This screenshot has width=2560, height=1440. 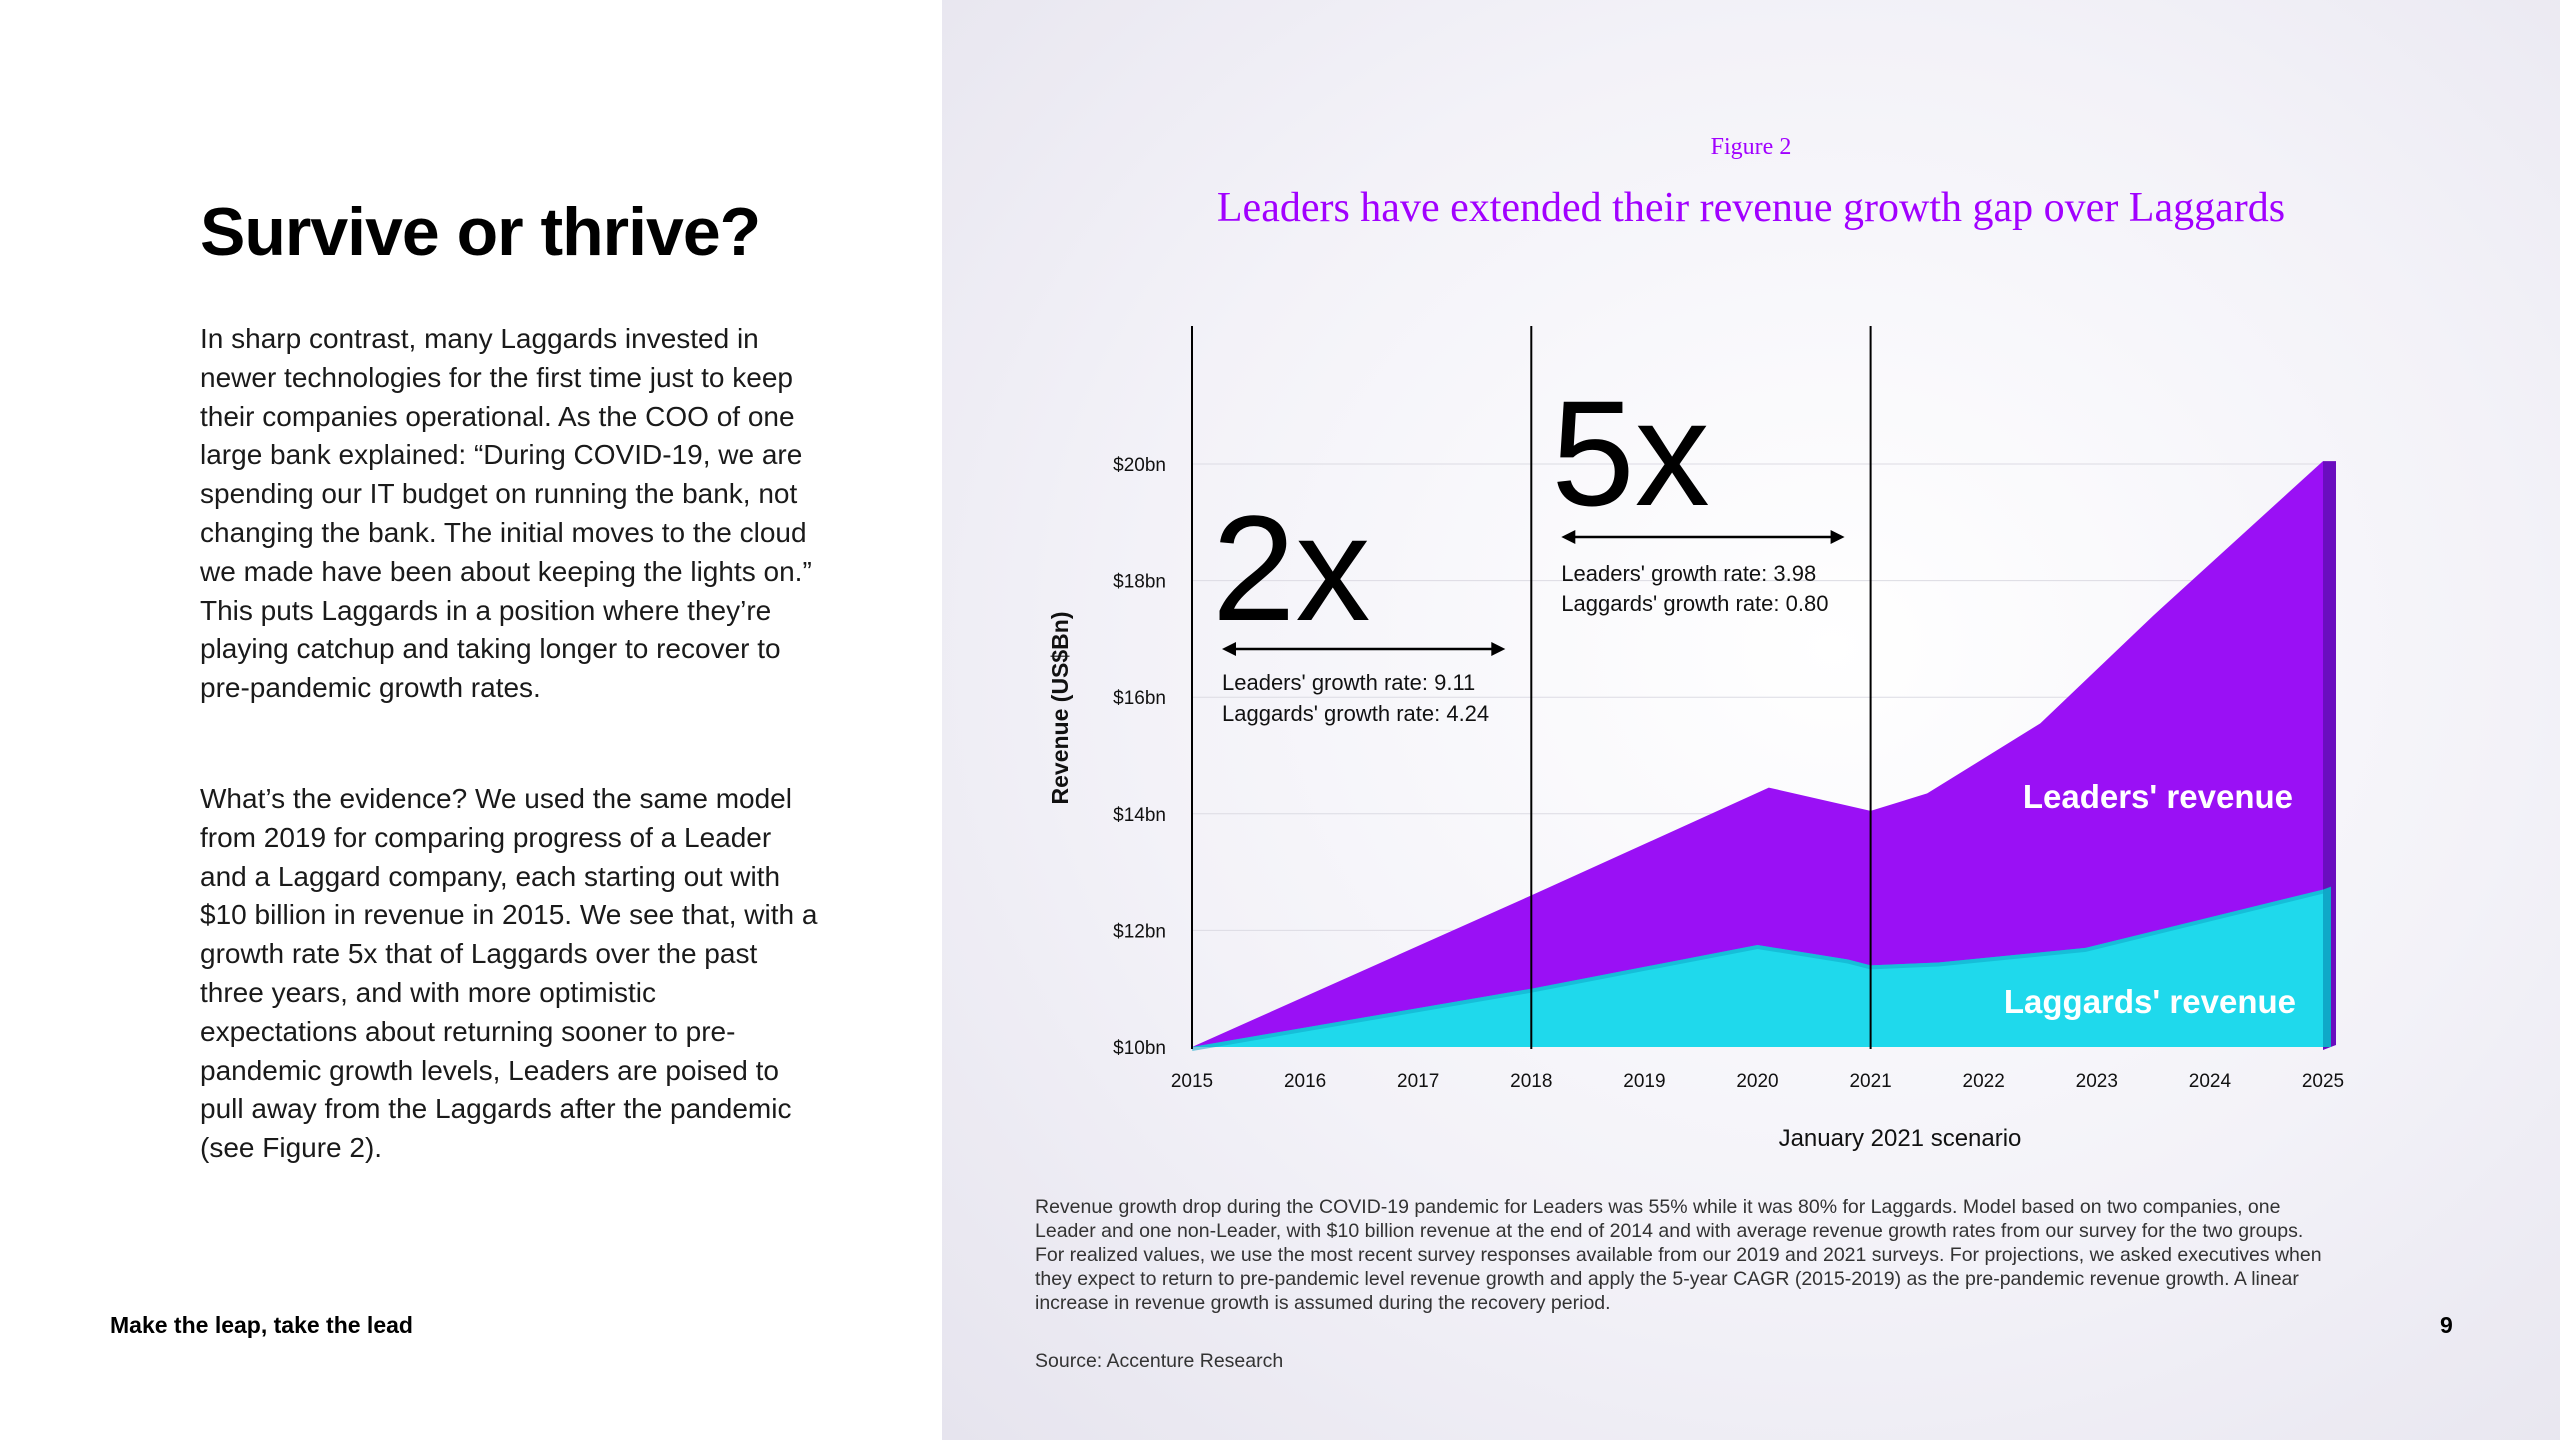 What do you see at coordinates (2323, 1081) in the screenshot?
I see `x-tick-label: 2025` at bounding box center [2323, 1081].